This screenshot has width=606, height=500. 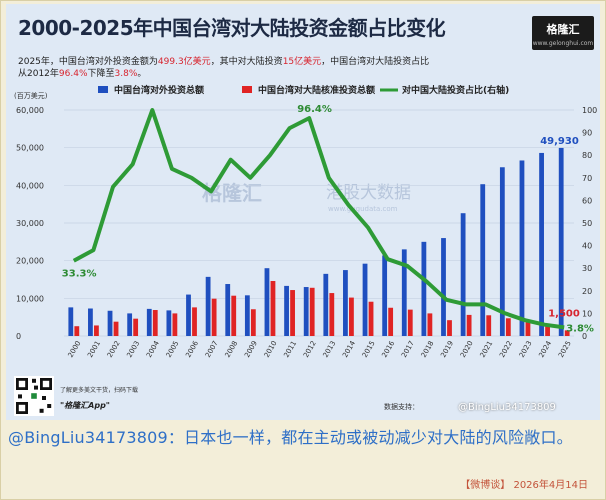 I want to click on subtitle-value: 15亿美元, so click(x=302, y=62).